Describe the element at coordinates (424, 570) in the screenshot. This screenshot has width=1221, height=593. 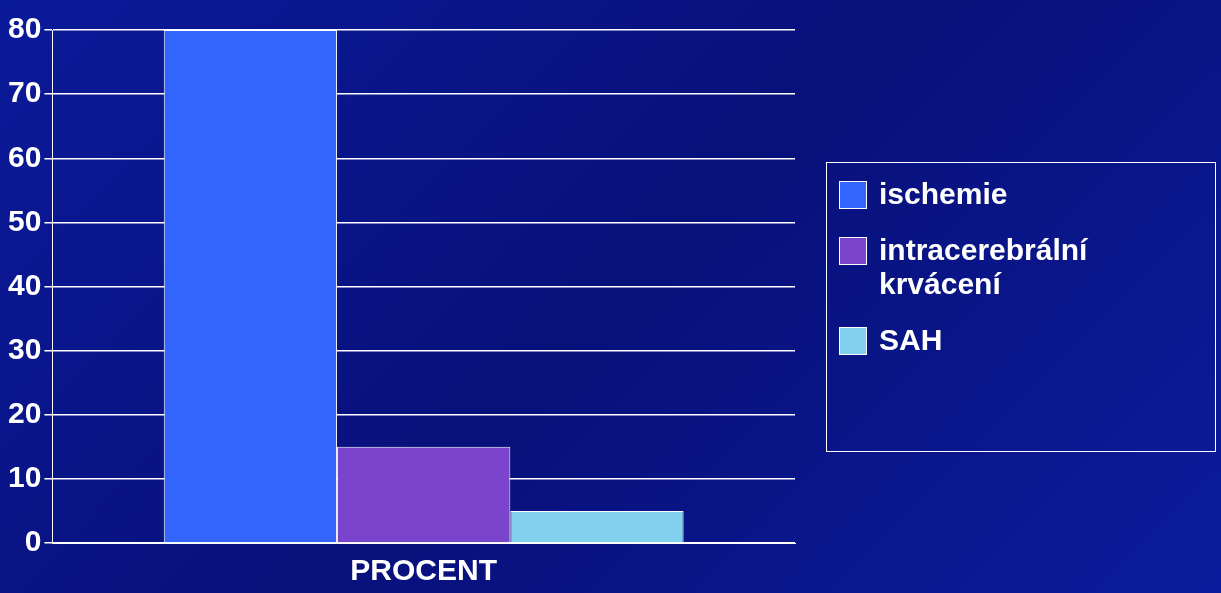
I see `x-tick-label: PROCENT` at that location.